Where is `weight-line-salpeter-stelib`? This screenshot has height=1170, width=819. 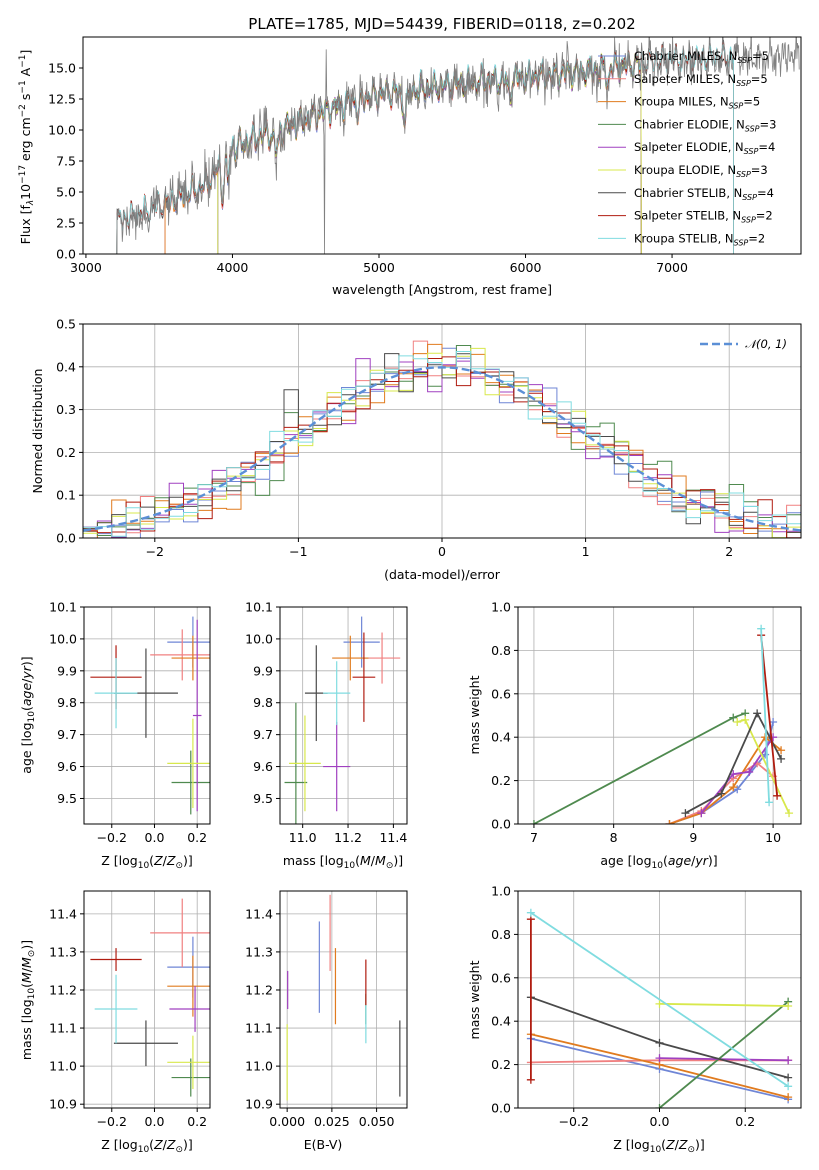
weight-line-salpeter-stelib is located at coordinates (769, 715).